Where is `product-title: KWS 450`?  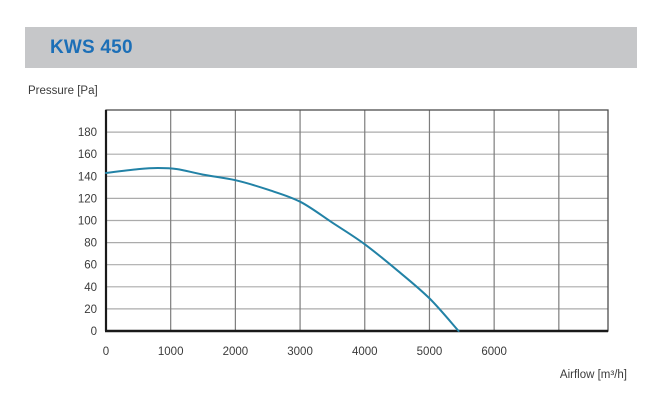
product-title: KWS 450 is located at coordinates (91, 47).